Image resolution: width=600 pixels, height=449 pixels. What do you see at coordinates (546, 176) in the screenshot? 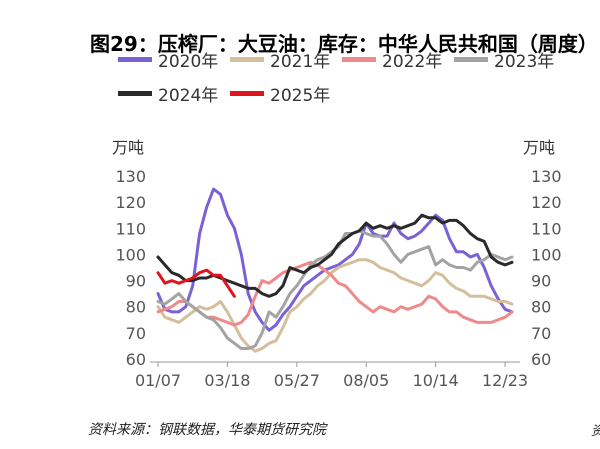
I see `y-tick-label-right: 130` at bounding box center [546, 176].